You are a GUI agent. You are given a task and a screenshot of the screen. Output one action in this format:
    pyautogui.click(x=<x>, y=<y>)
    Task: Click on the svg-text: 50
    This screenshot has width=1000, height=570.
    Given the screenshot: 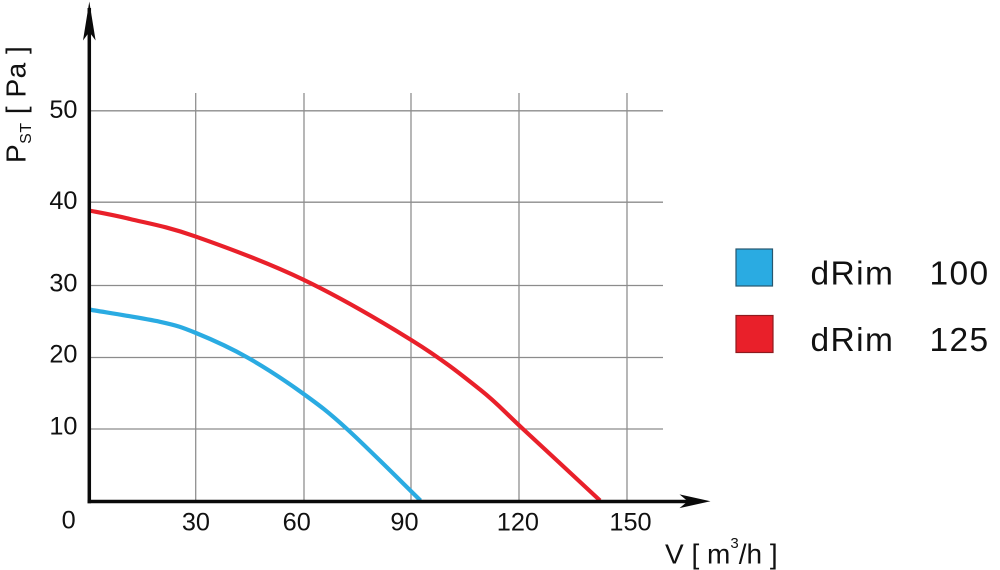 What is the action you would take?
    pyautogui.click(x=63, y=110)
    